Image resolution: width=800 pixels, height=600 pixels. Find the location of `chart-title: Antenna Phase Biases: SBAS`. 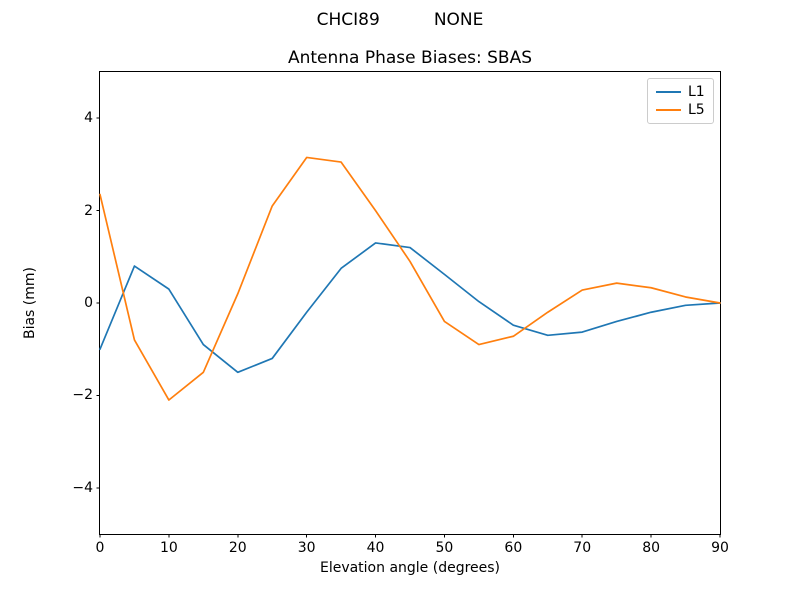

chart-title: Antenna Phase Biases: SBAS is located at coordinates (410, 58).